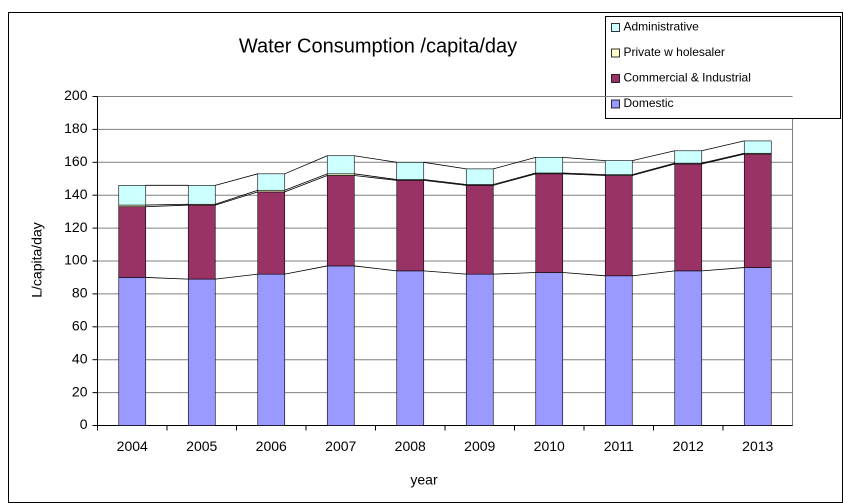  What do you see at coordinates (80, 293) in the screenshot?
I see `y-tick-label: 80` at bounding box center [80, 293].